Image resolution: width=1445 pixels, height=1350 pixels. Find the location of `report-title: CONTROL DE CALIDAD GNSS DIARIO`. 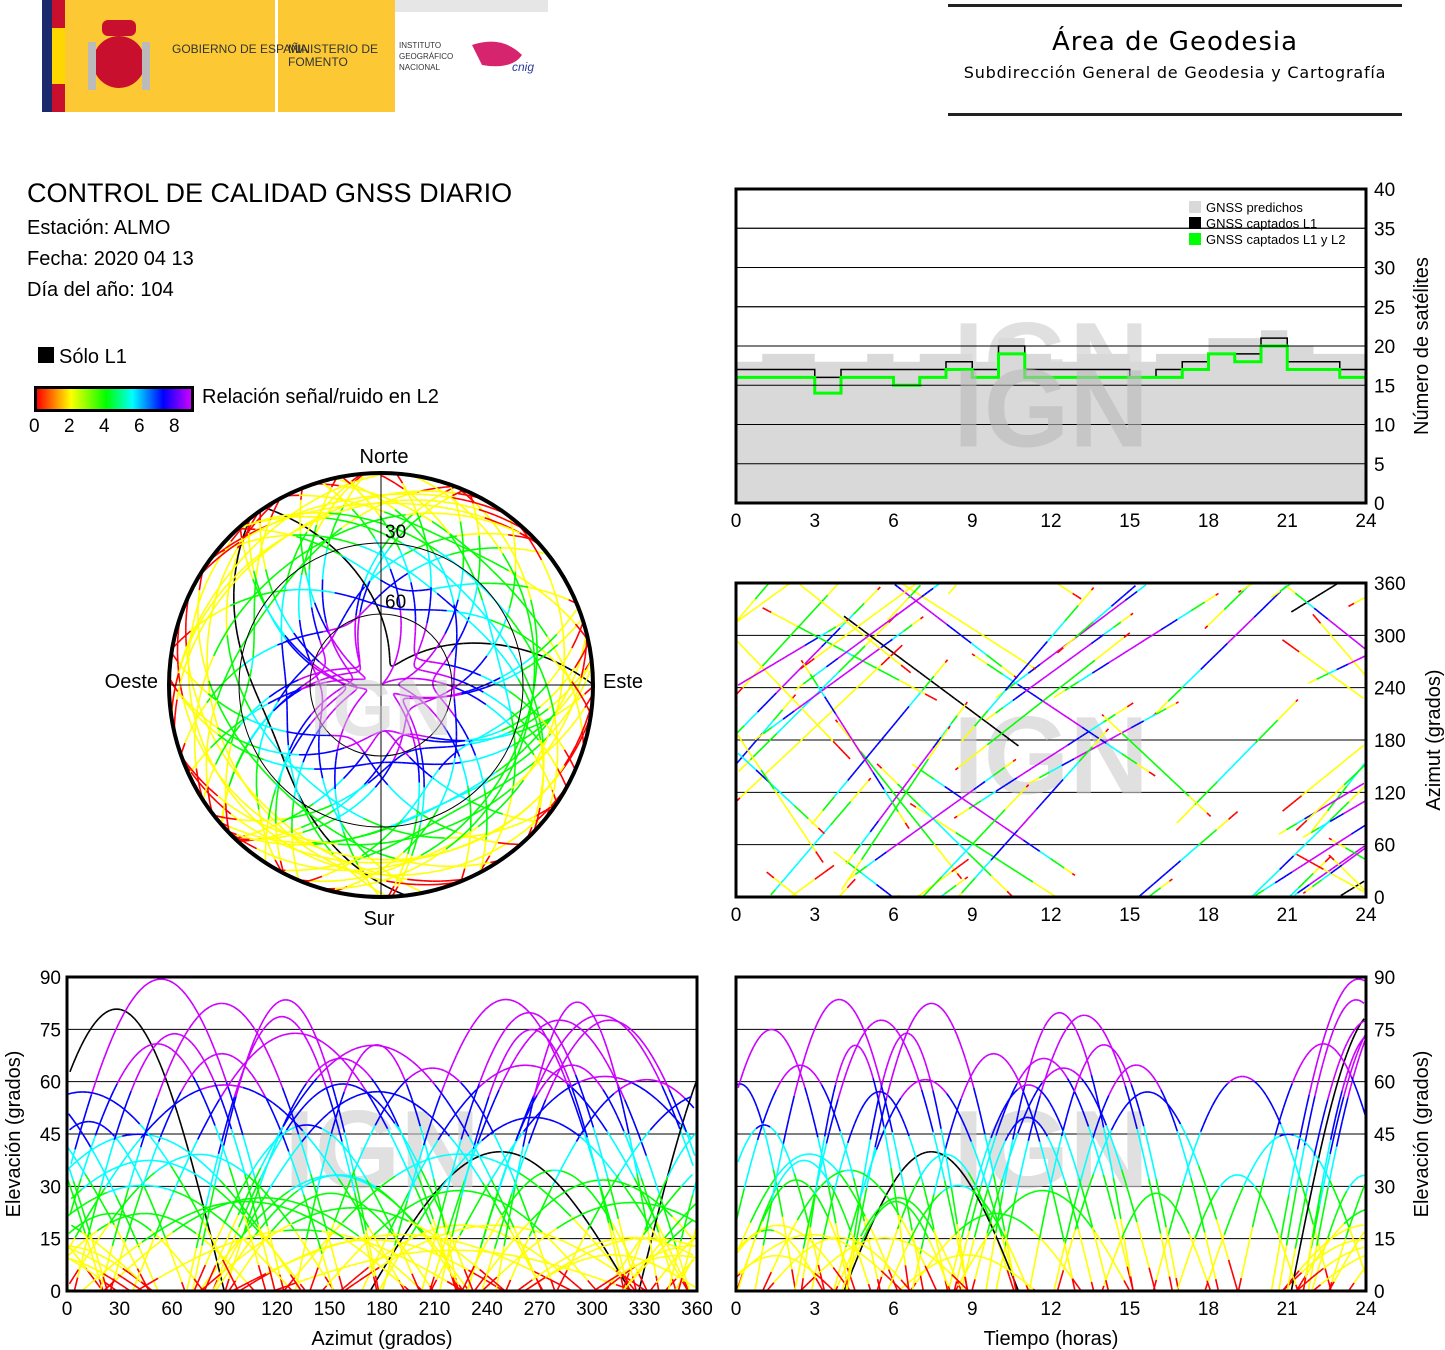

report-title: CONTROL DE CALIDAD GNSS DIARIO is located at coordinates (270, 193).